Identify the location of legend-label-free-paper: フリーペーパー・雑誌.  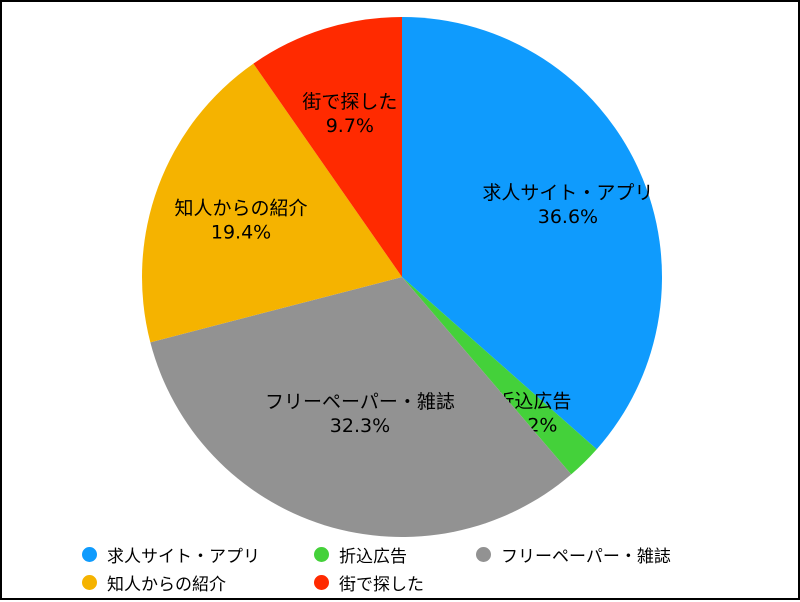
(586, 557).